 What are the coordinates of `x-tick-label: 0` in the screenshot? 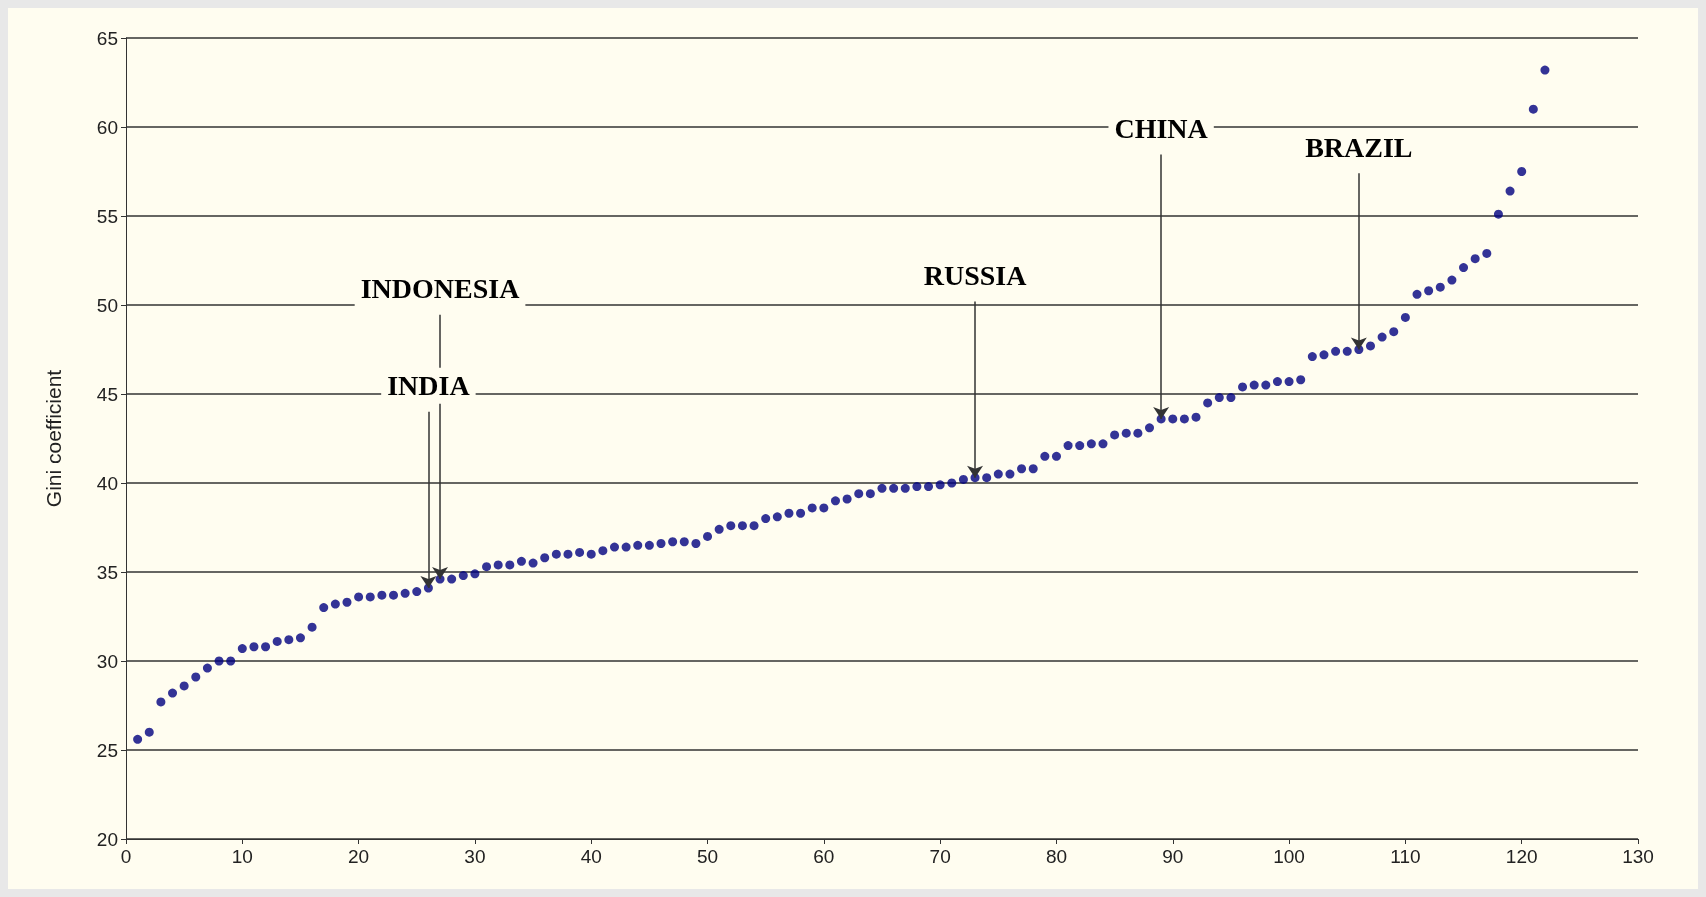 It's located at (126, 856).